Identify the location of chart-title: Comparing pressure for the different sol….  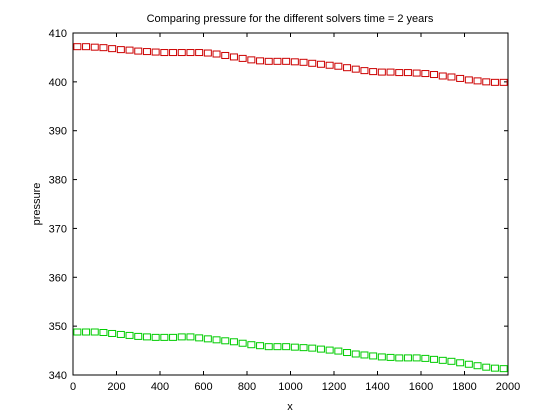
(290, 19).